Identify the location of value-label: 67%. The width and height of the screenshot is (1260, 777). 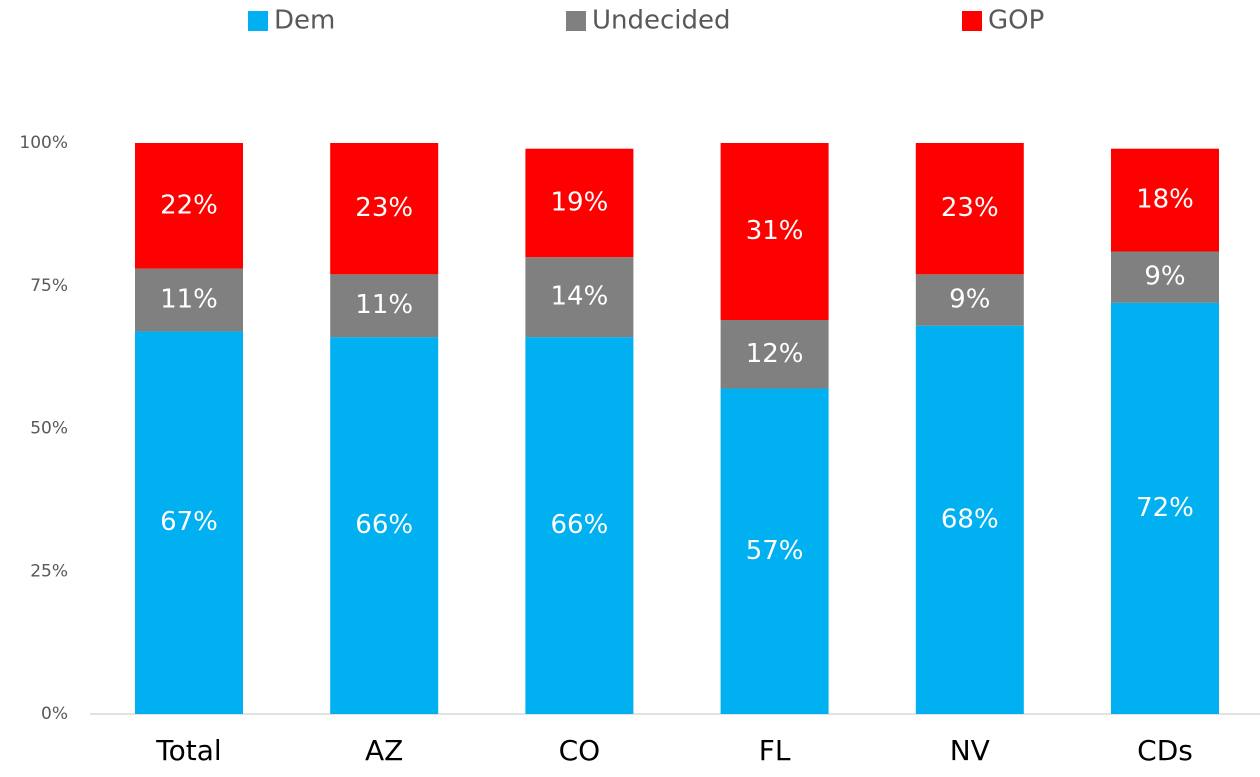
(189, 522).